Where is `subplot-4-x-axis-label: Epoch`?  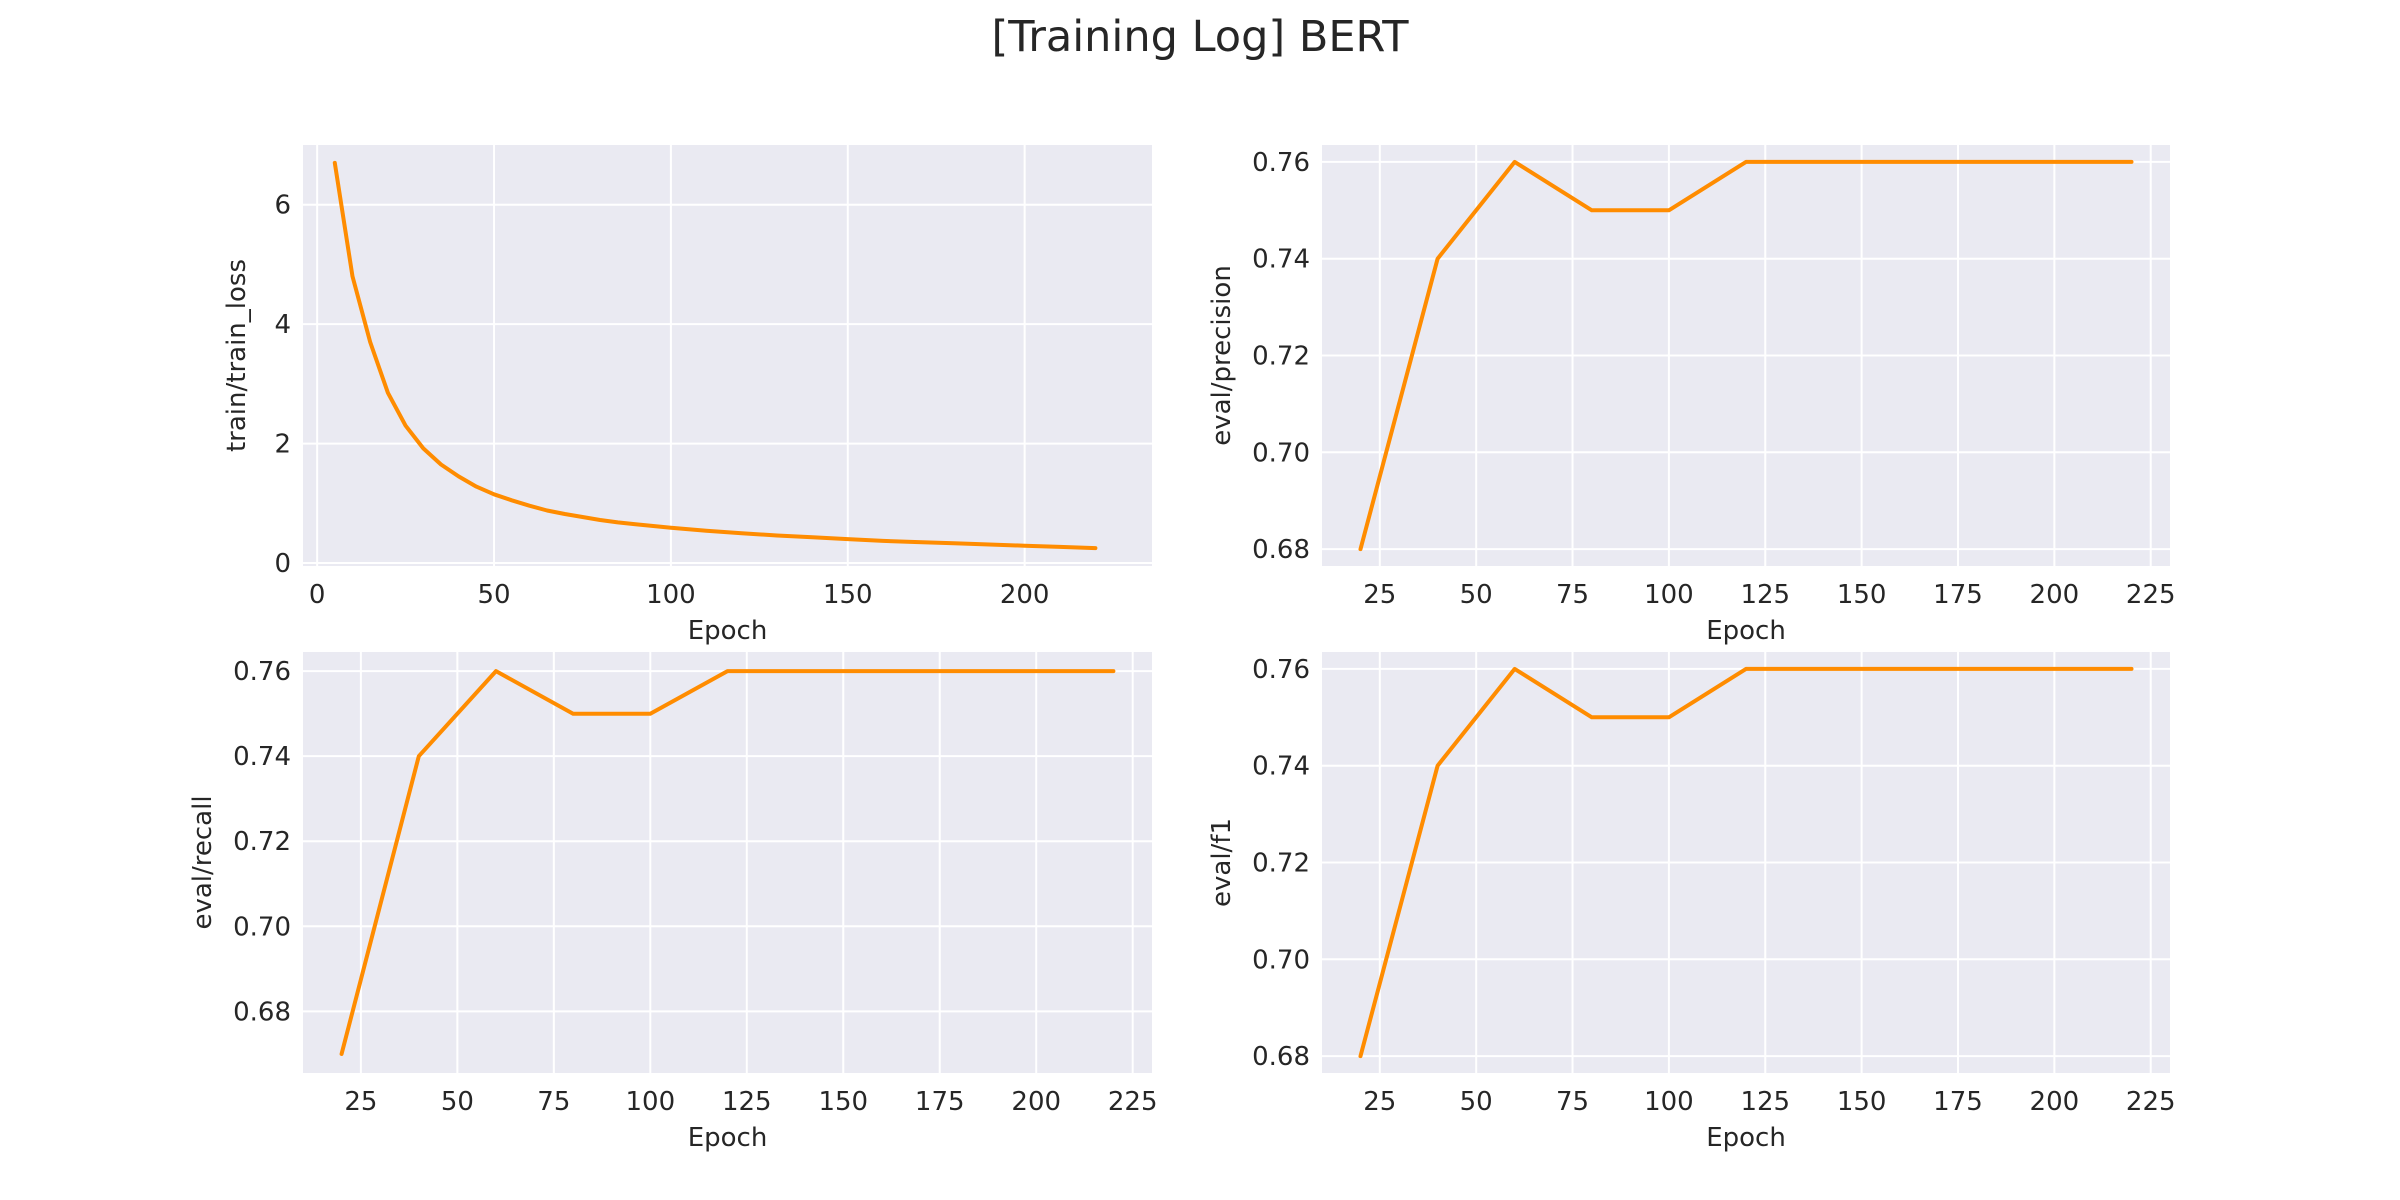 subplot-4-x-axis-label: Epoch is located at coordinates (1746, 1138).